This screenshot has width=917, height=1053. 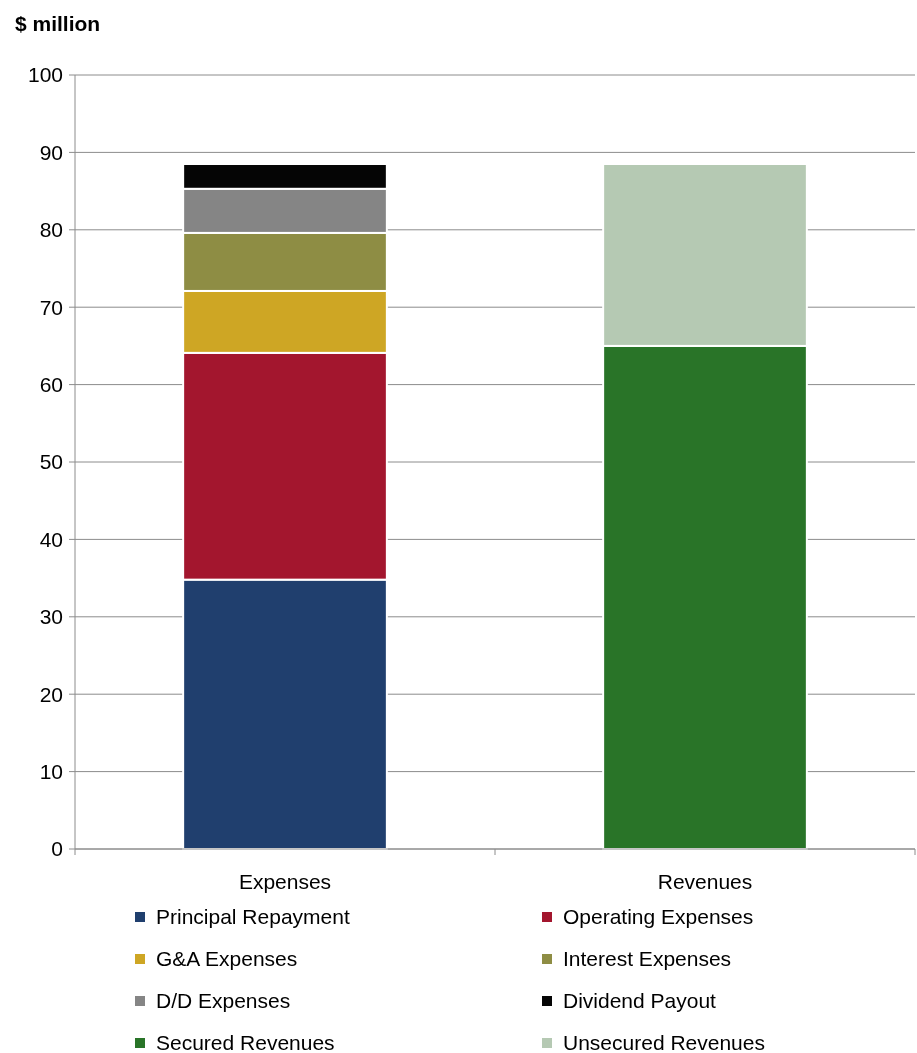 I want to click on legend-label: Secured Revenues, so click(x=245, y=1042).